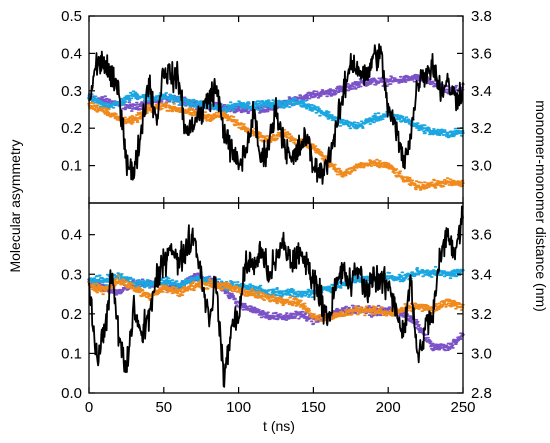 Image resolution: width=550 pixels, height=443 pixels. Describe the element at coordinates (462, 407) in the screenshot. I see `x-tick-label-bottom-5: 250` at that location.